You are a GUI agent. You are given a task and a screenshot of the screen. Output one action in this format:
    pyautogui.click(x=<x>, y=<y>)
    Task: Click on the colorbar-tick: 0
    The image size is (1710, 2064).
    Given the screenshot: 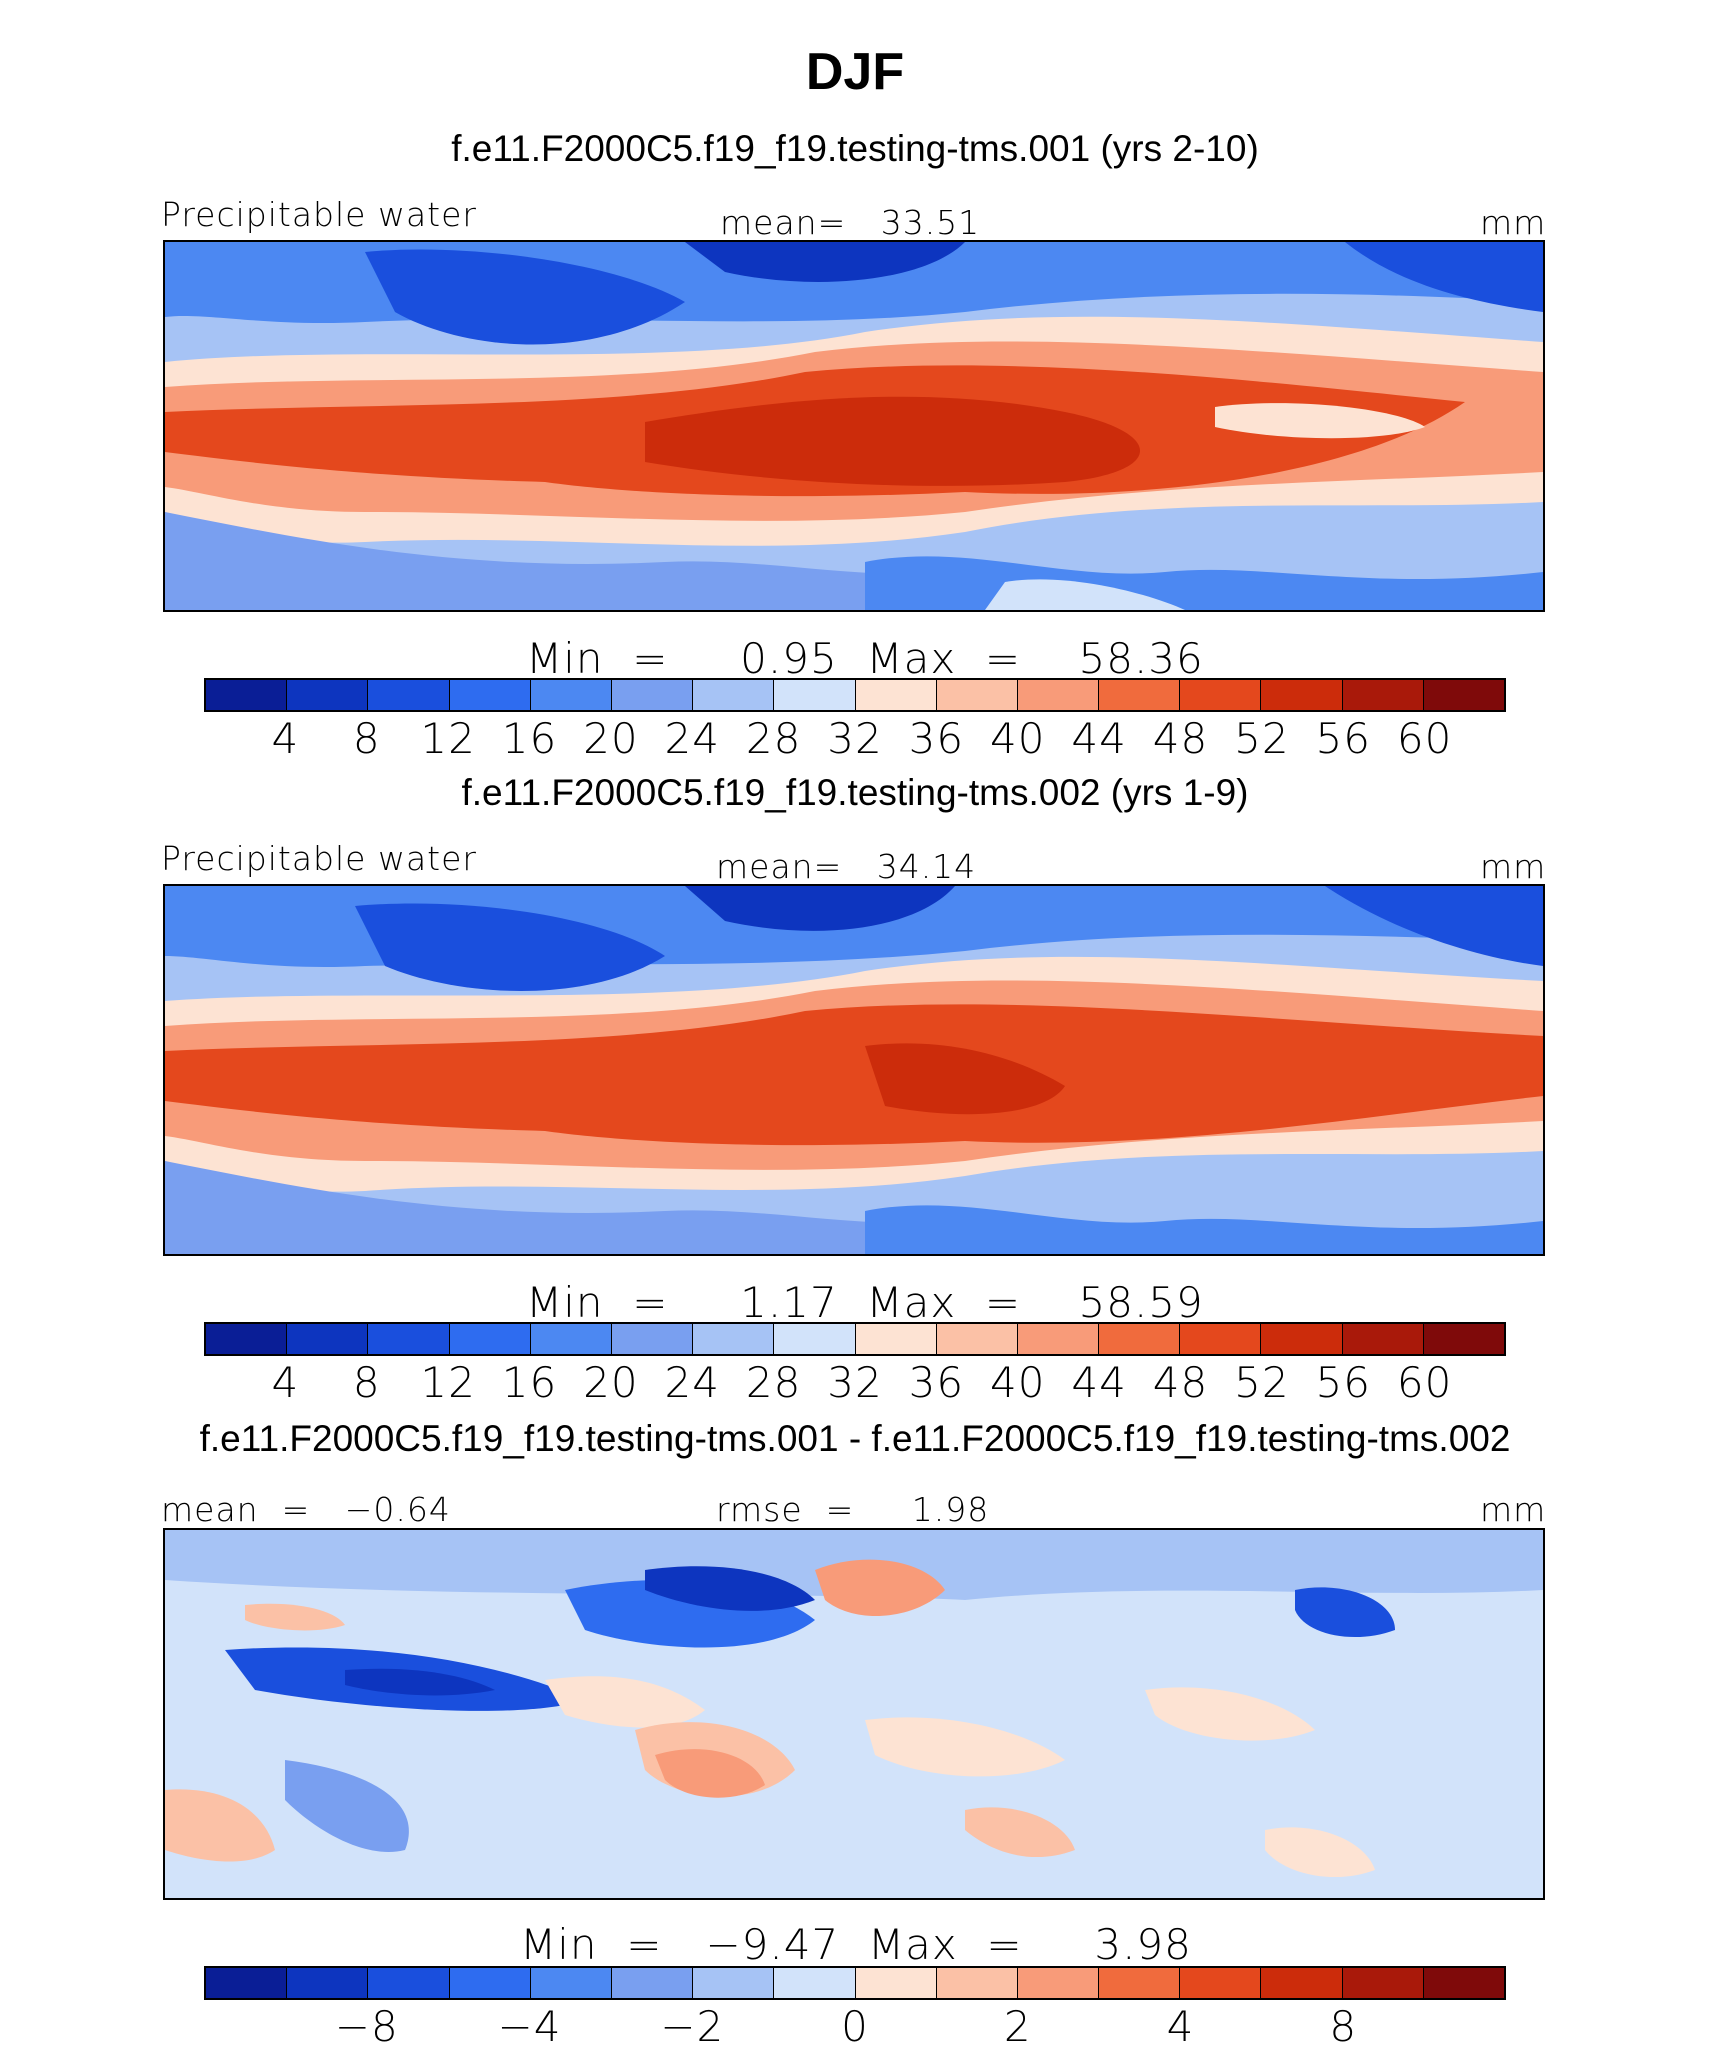 What is the action you would take?
    pyautogui.click(x=855, y=2026)
    